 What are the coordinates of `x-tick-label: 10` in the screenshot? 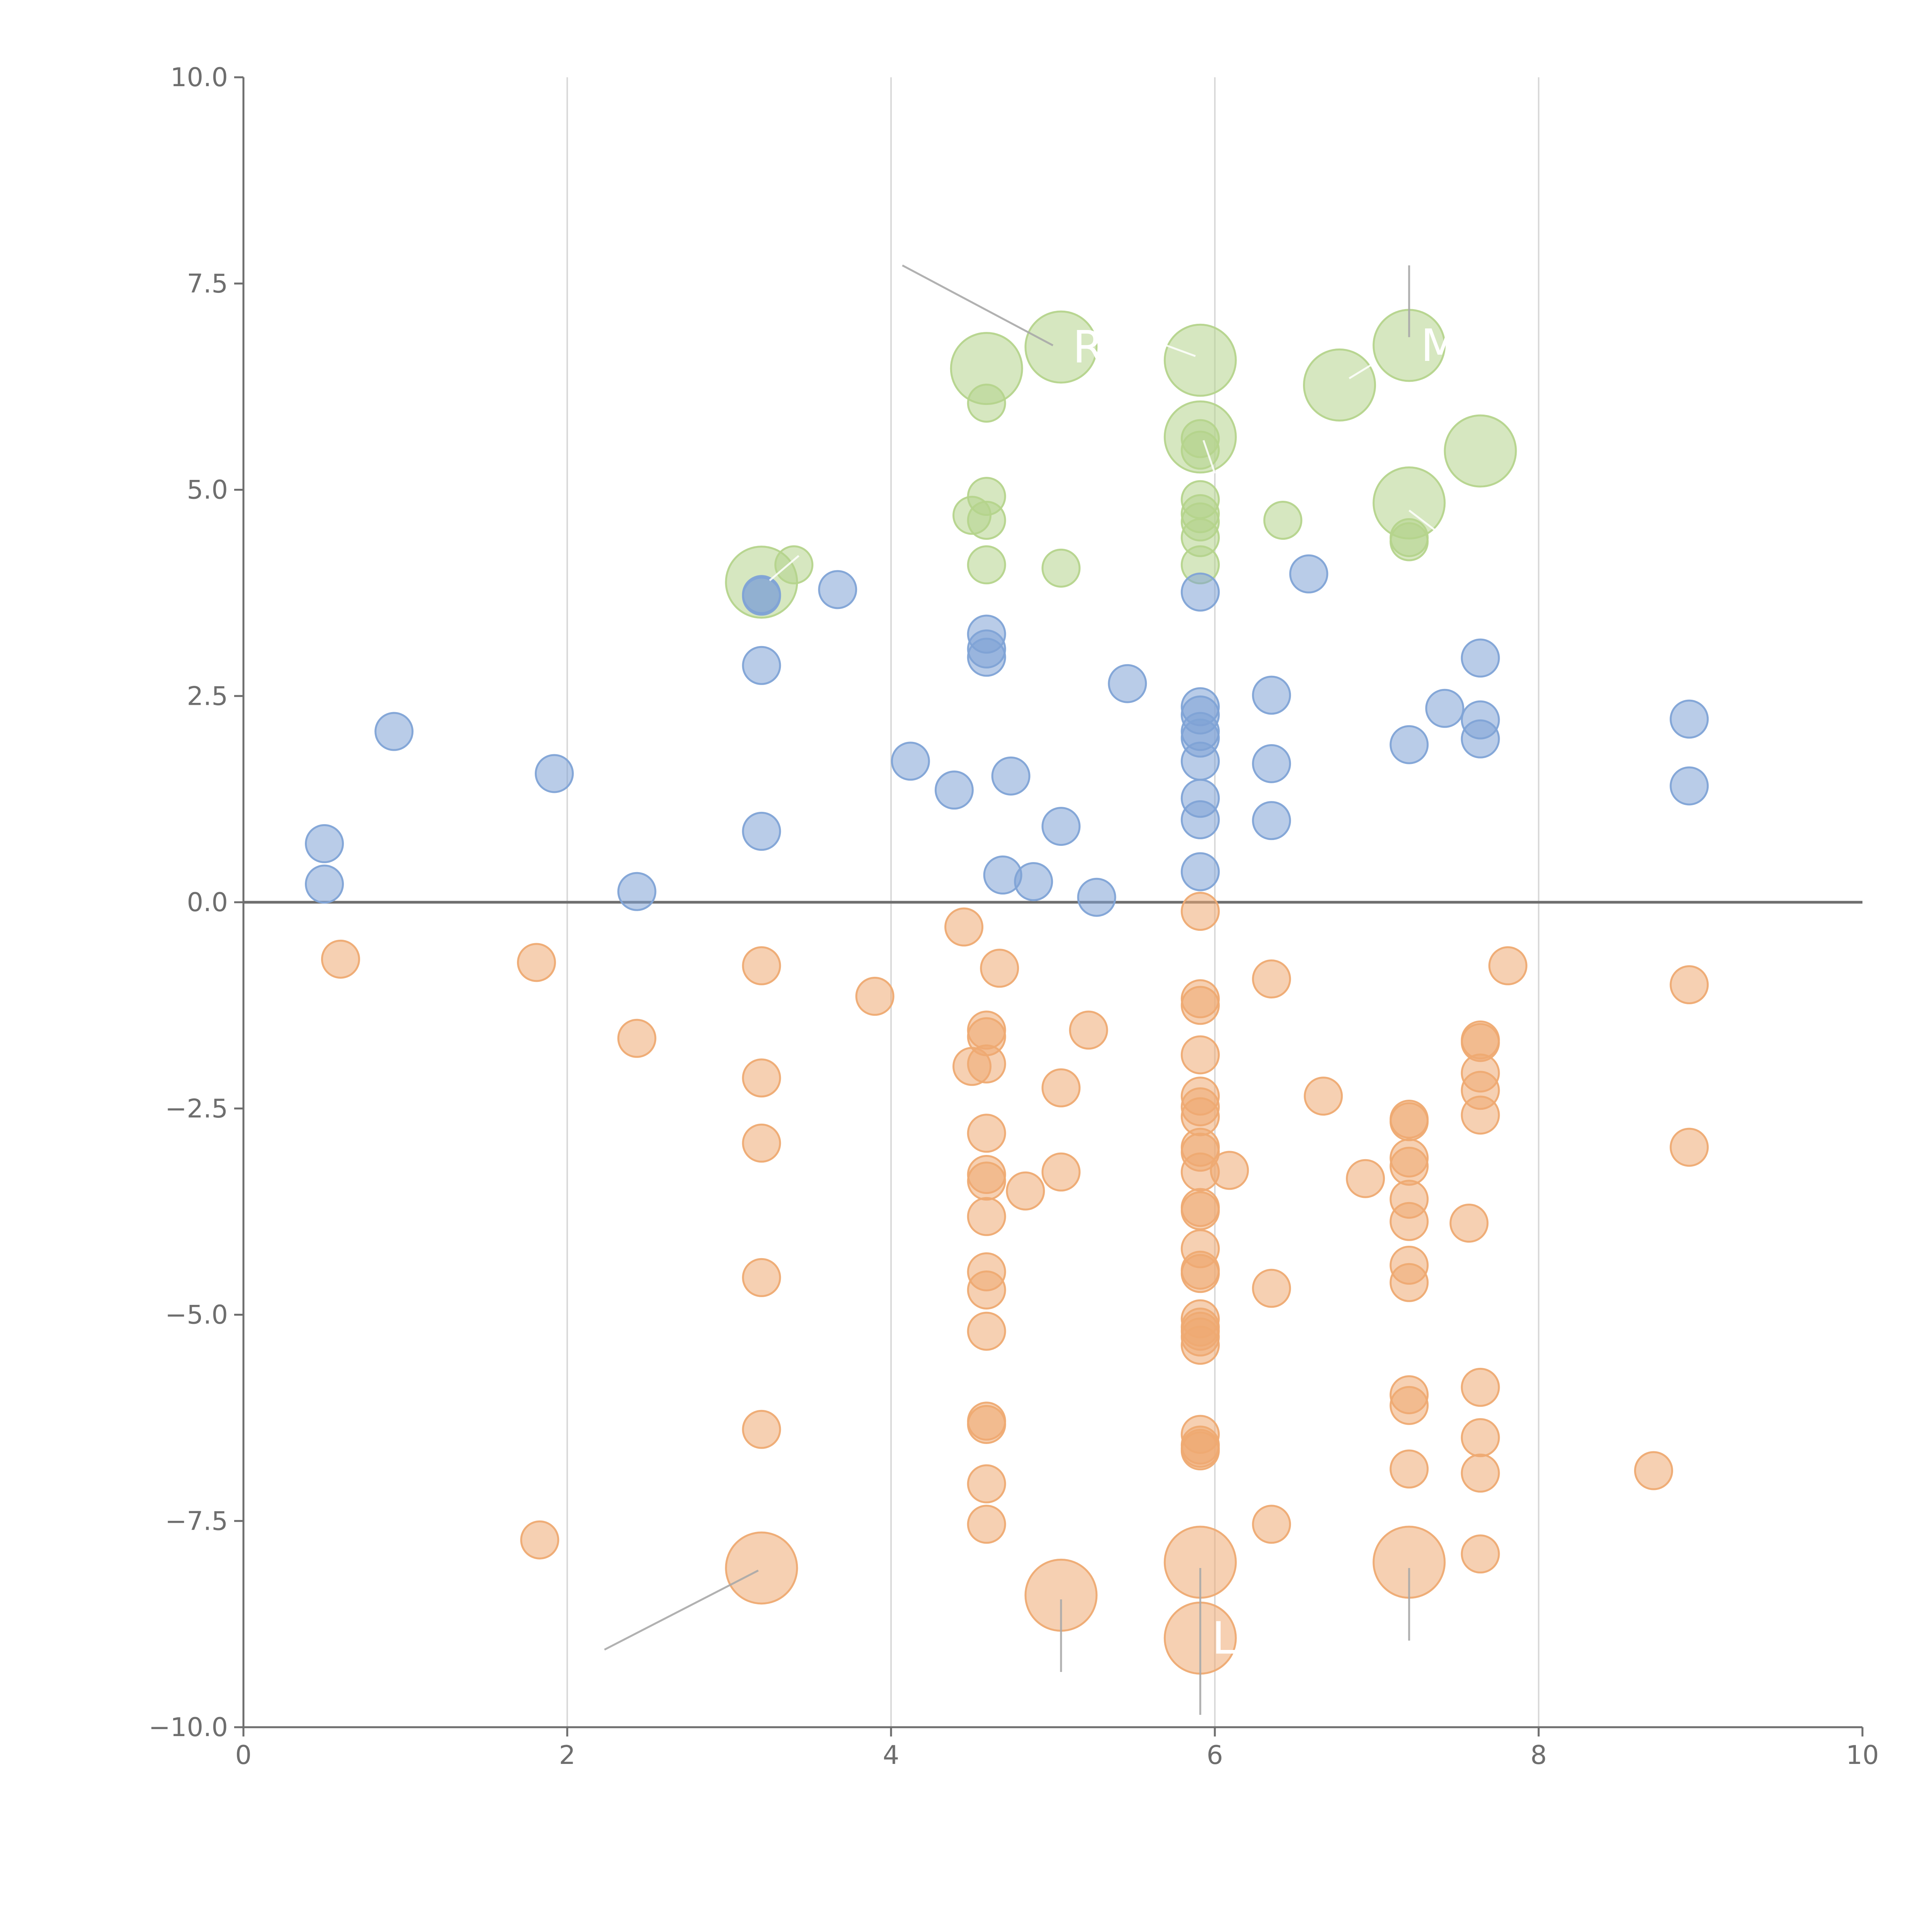 It's located at (1863, 1755).